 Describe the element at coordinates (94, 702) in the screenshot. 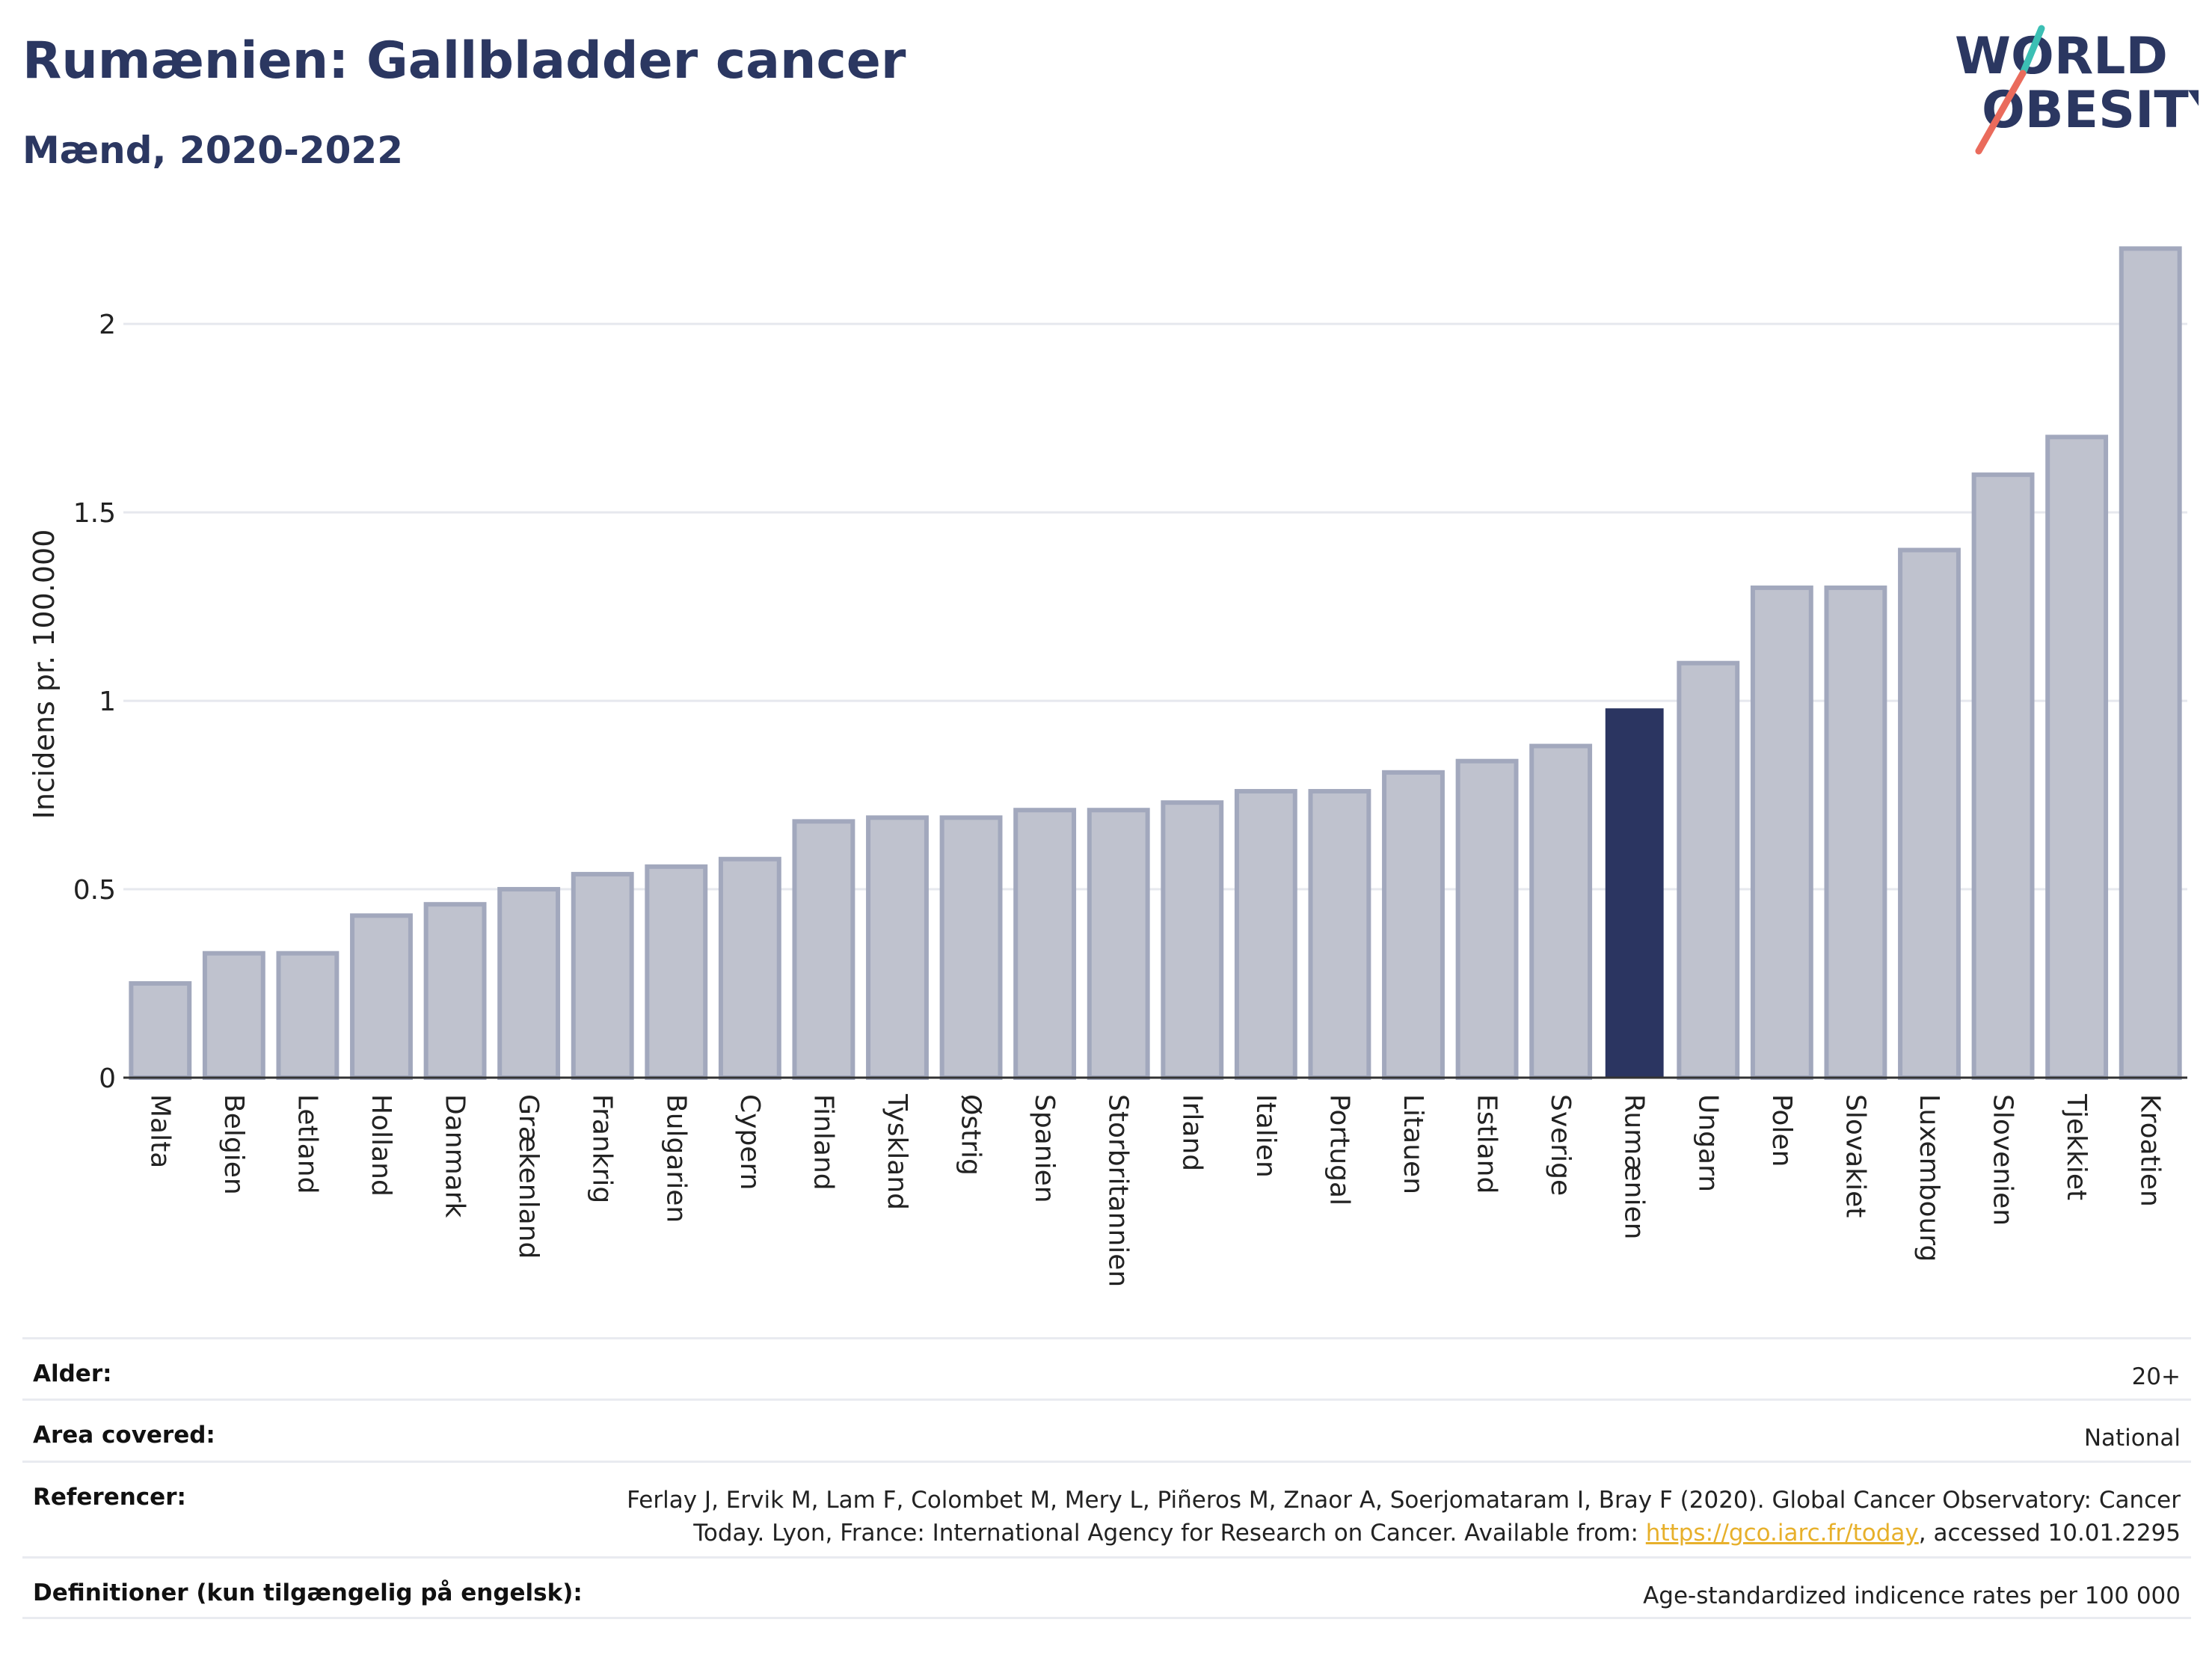

I see `y-axis-ticks: 0 0.5 1 1.5 2` at that location.